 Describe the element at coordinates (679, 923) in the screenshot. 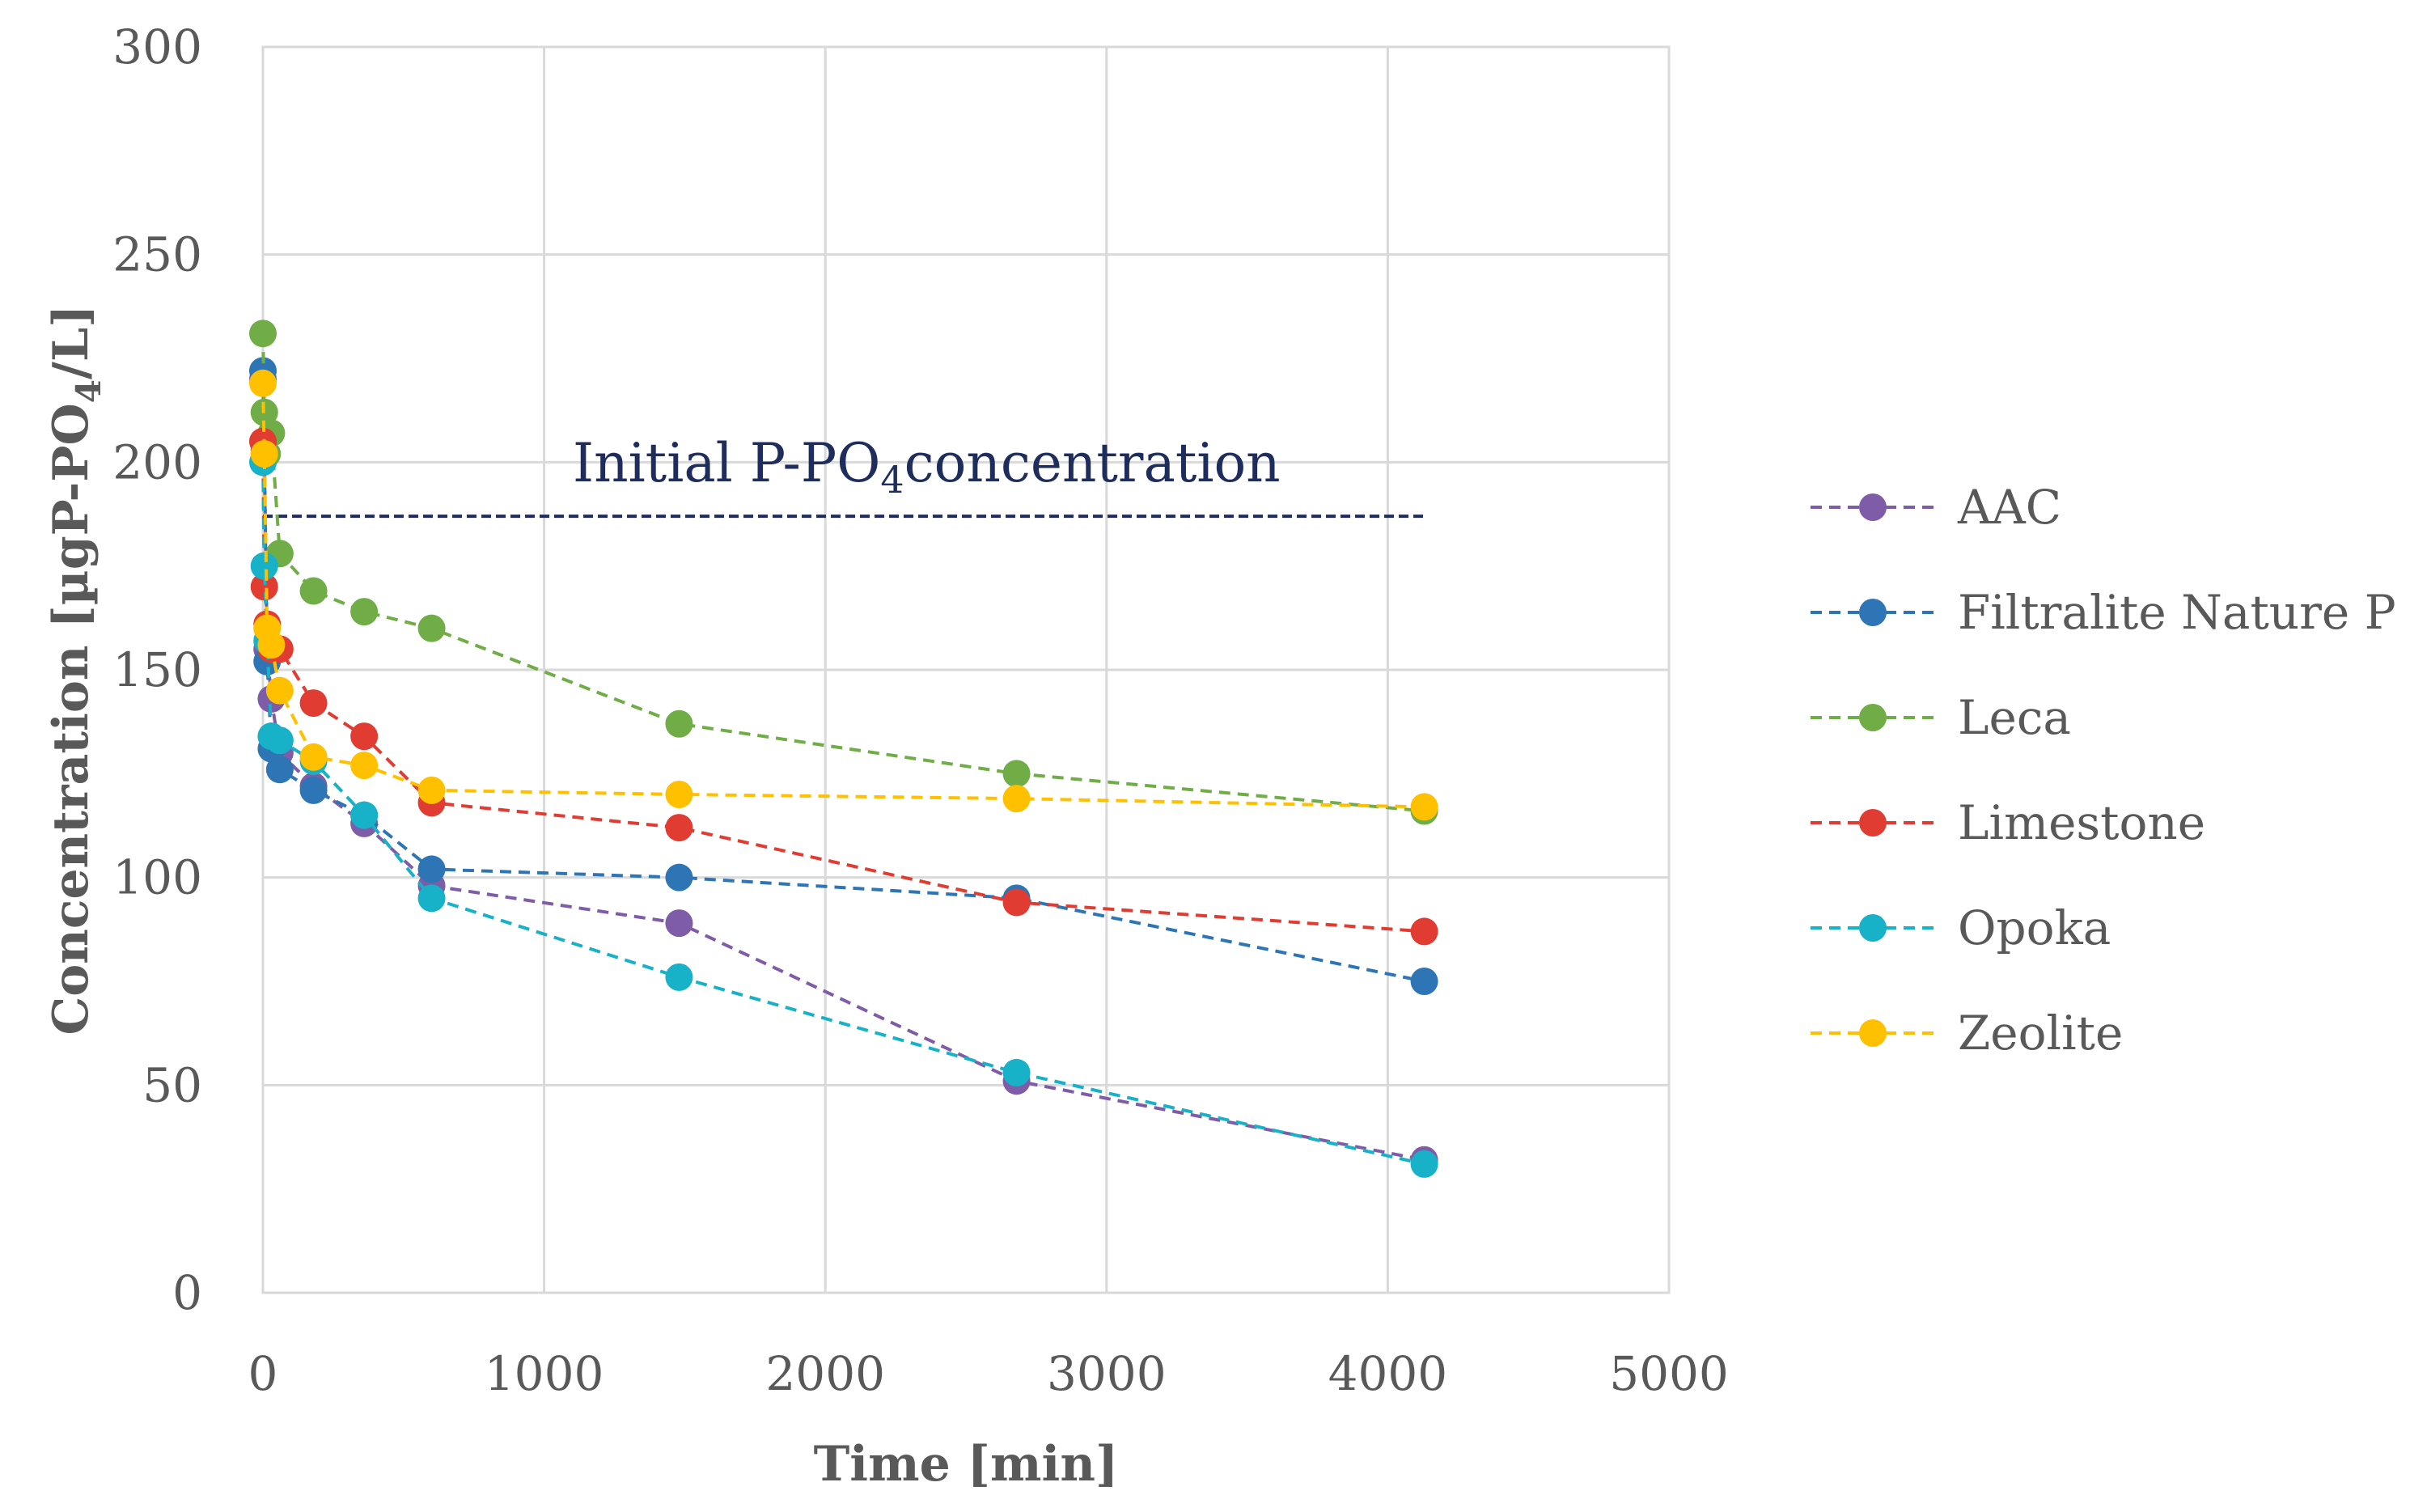

I see `data-point-aac` at that location.